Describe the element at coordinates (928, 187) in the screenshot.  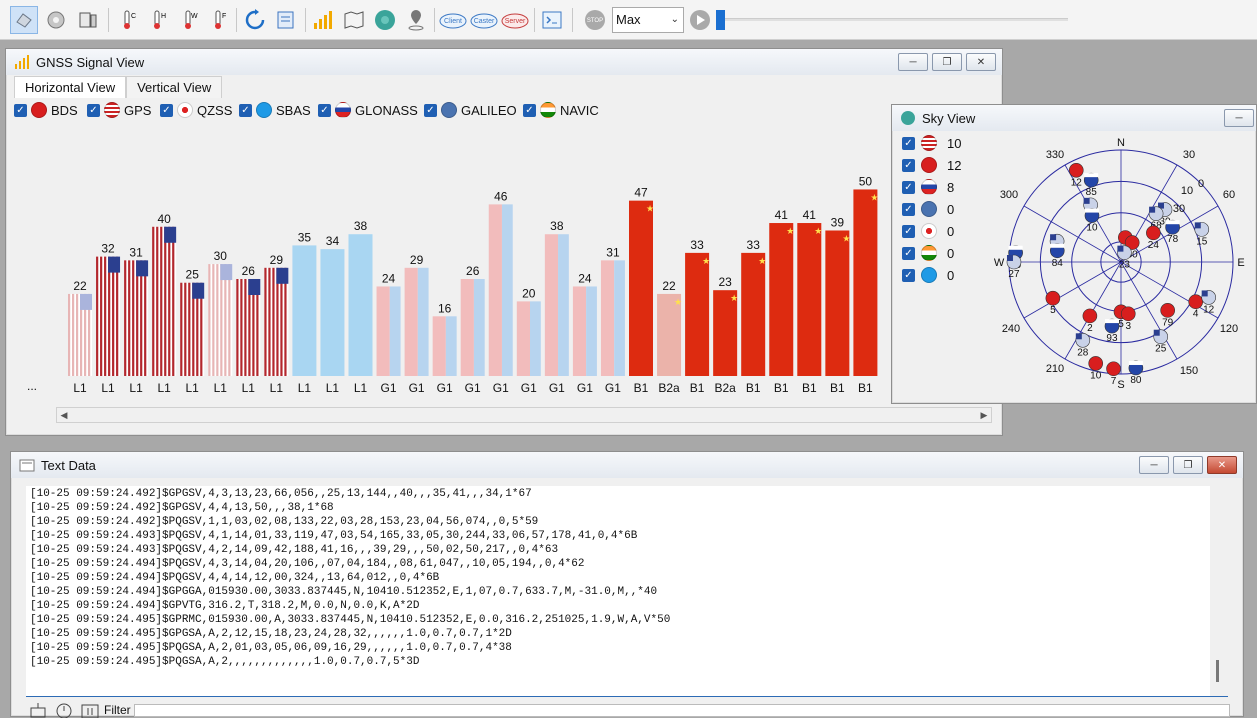
I see `sky-filter-russia: ✓ 8` at that location.